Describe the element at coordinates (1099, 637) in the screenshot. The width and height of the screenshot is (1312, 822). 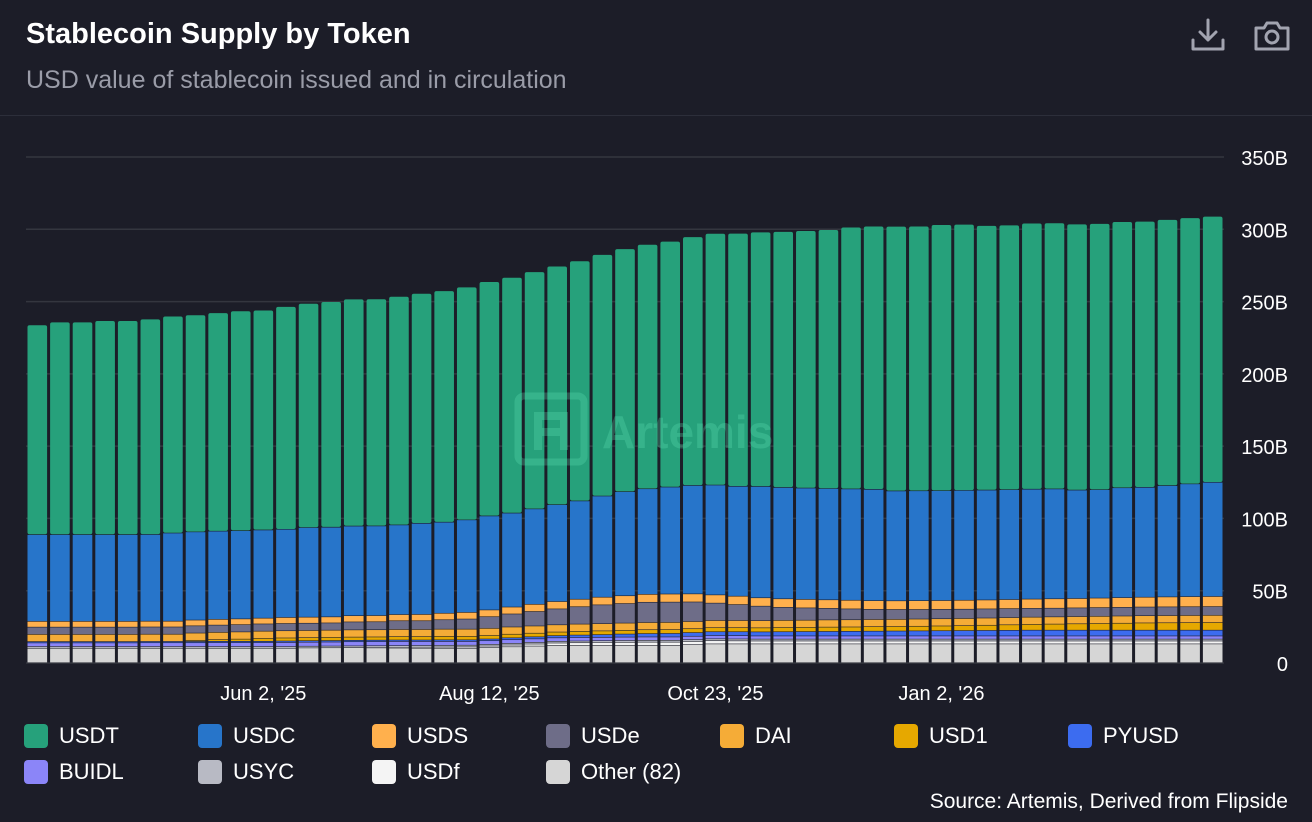
I see `bar-segment-buidl` at that location.